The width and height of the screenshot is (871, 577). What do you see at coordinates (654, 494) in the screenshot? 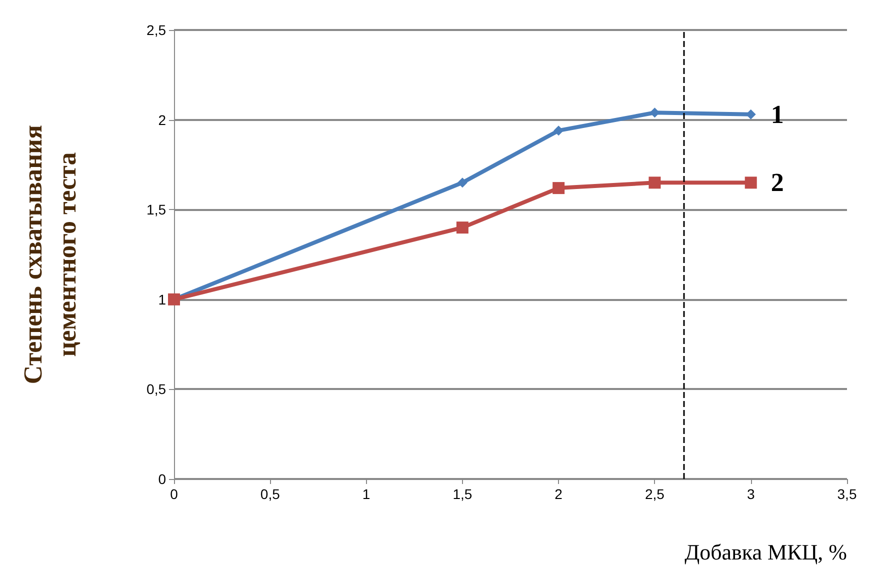
I see `x-tick-label: 2,5` at bounding box center [654, 494].